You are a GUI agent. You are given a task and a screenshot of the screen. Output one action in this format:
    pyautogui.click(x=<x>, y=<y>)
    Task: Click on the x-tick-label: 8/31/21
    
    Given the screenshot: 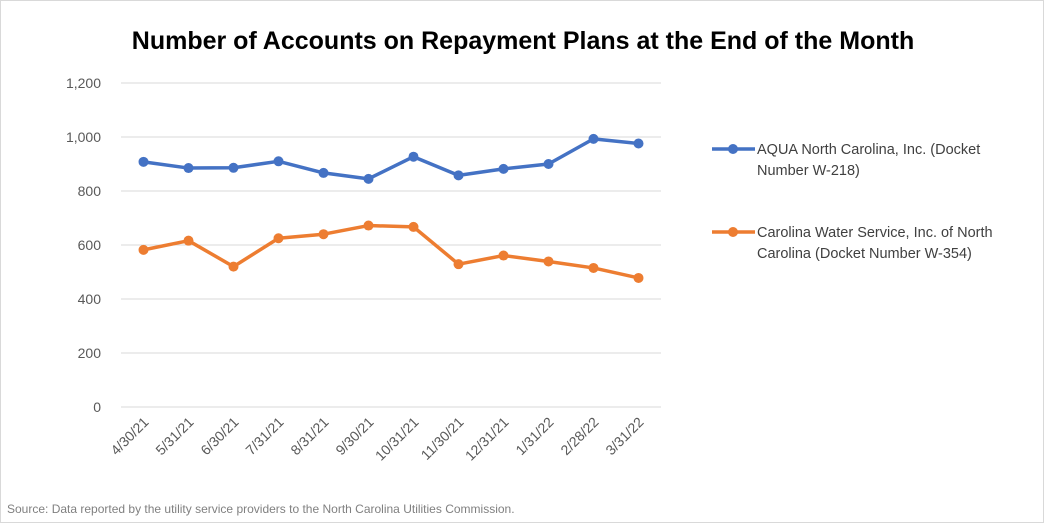 What is the action you would take?
    pyautogui.click(x=309, y=436)
    